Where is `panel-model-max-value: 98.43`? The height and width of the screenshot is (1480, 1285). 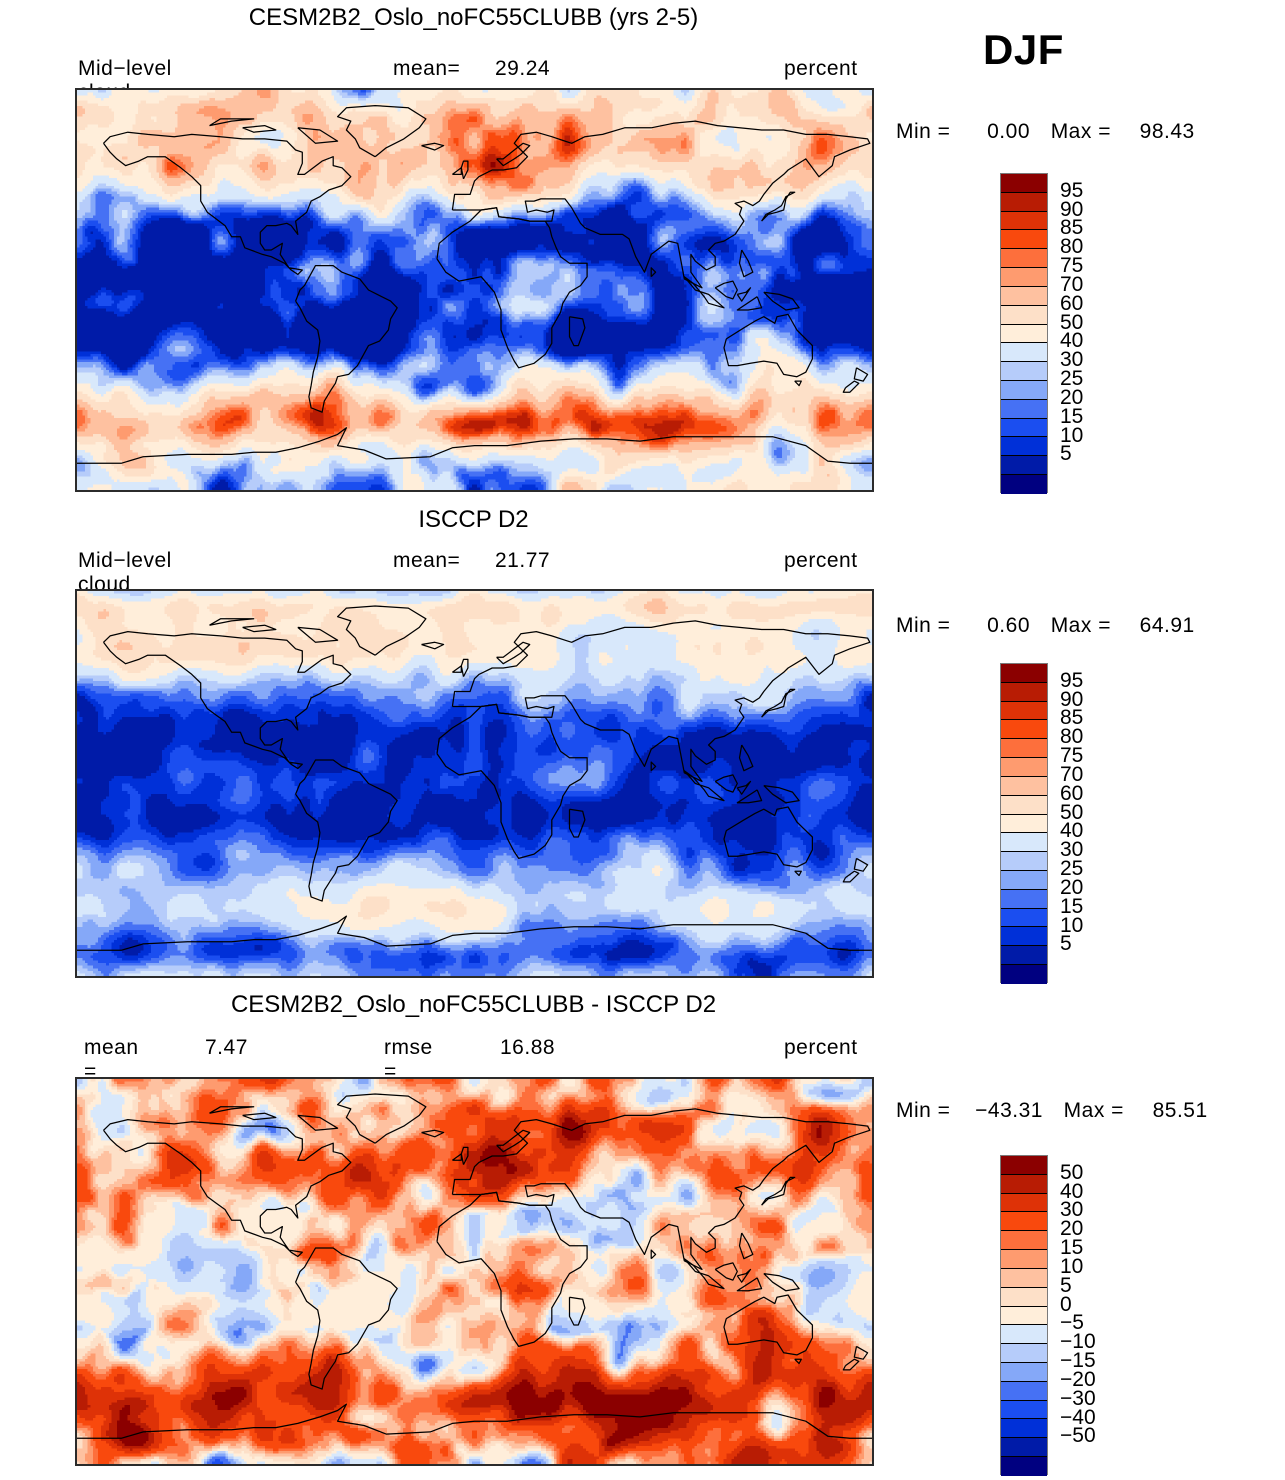 panel-model-max-value: 98.43 is located at coordinates (1167, 131).